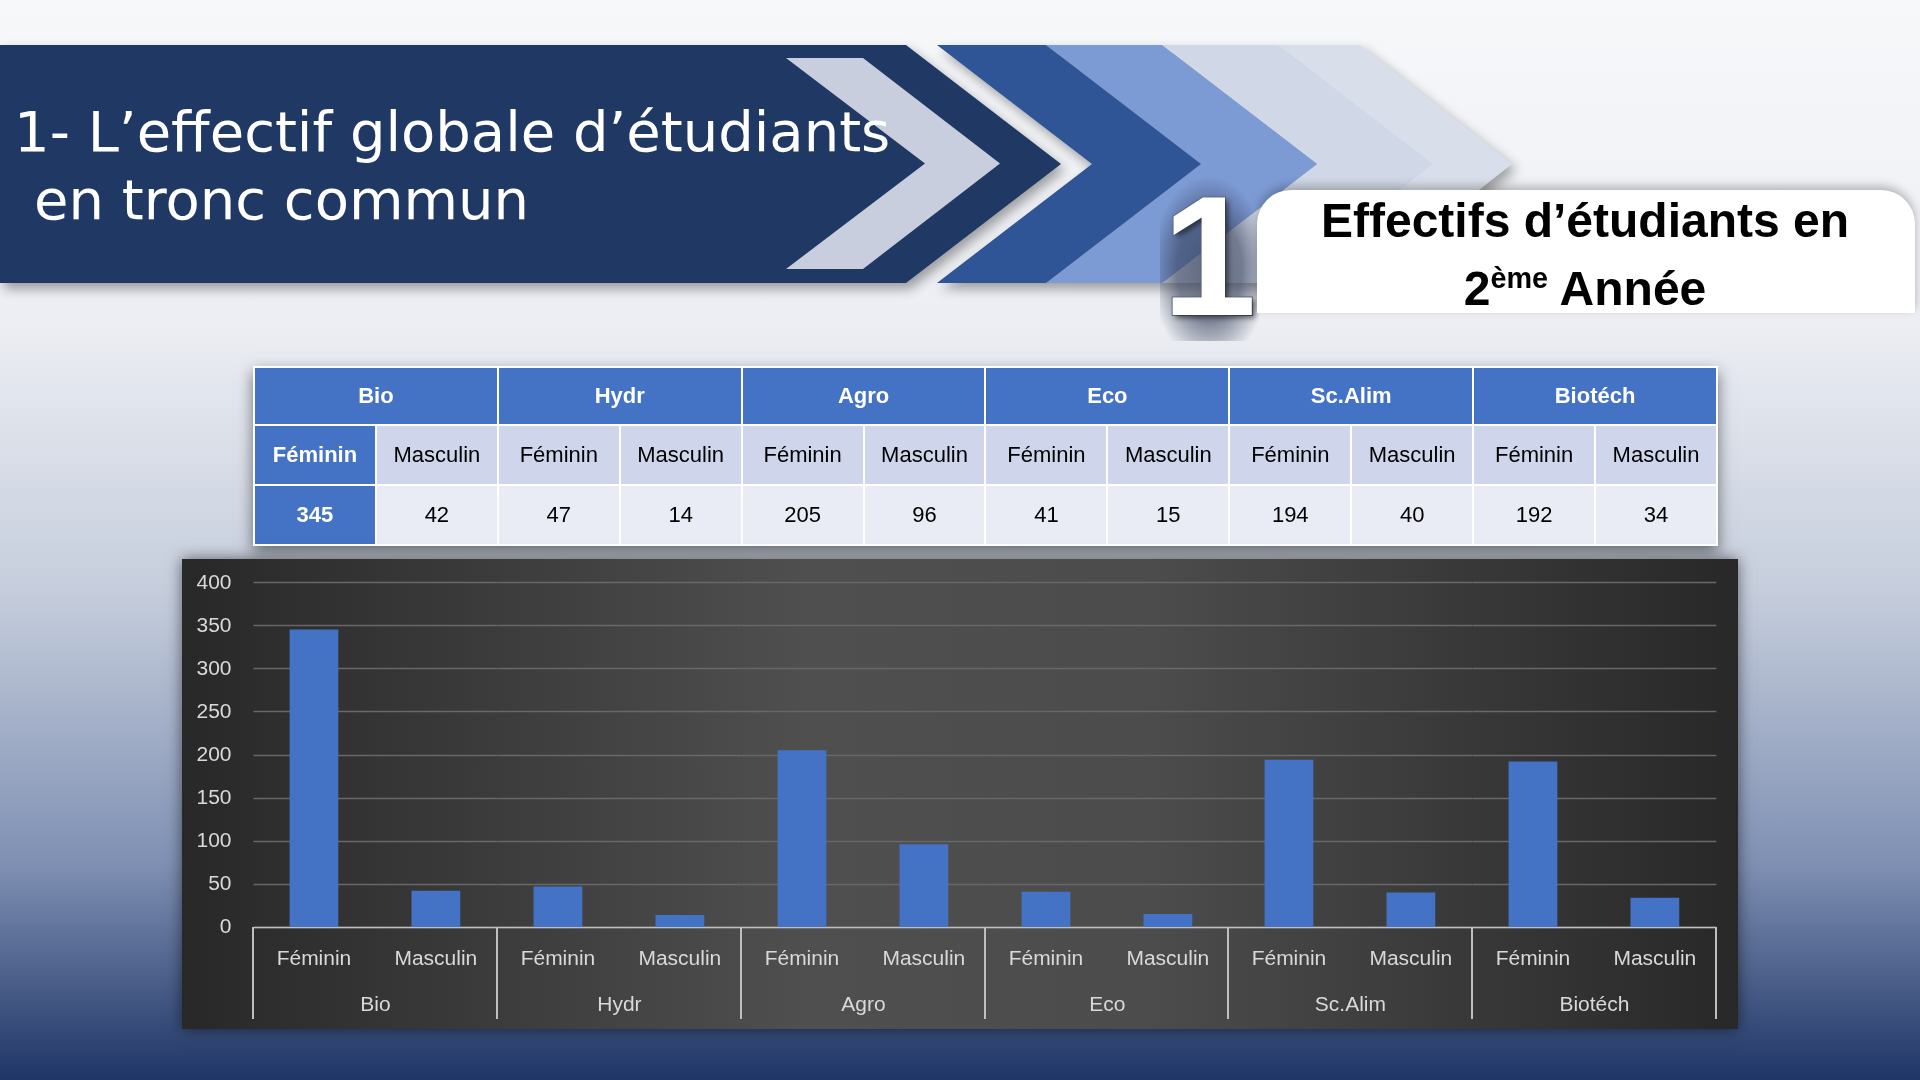 This screenshot has width=1920, height=1080. I want to click on data-label: 40, so click(1412, 515).